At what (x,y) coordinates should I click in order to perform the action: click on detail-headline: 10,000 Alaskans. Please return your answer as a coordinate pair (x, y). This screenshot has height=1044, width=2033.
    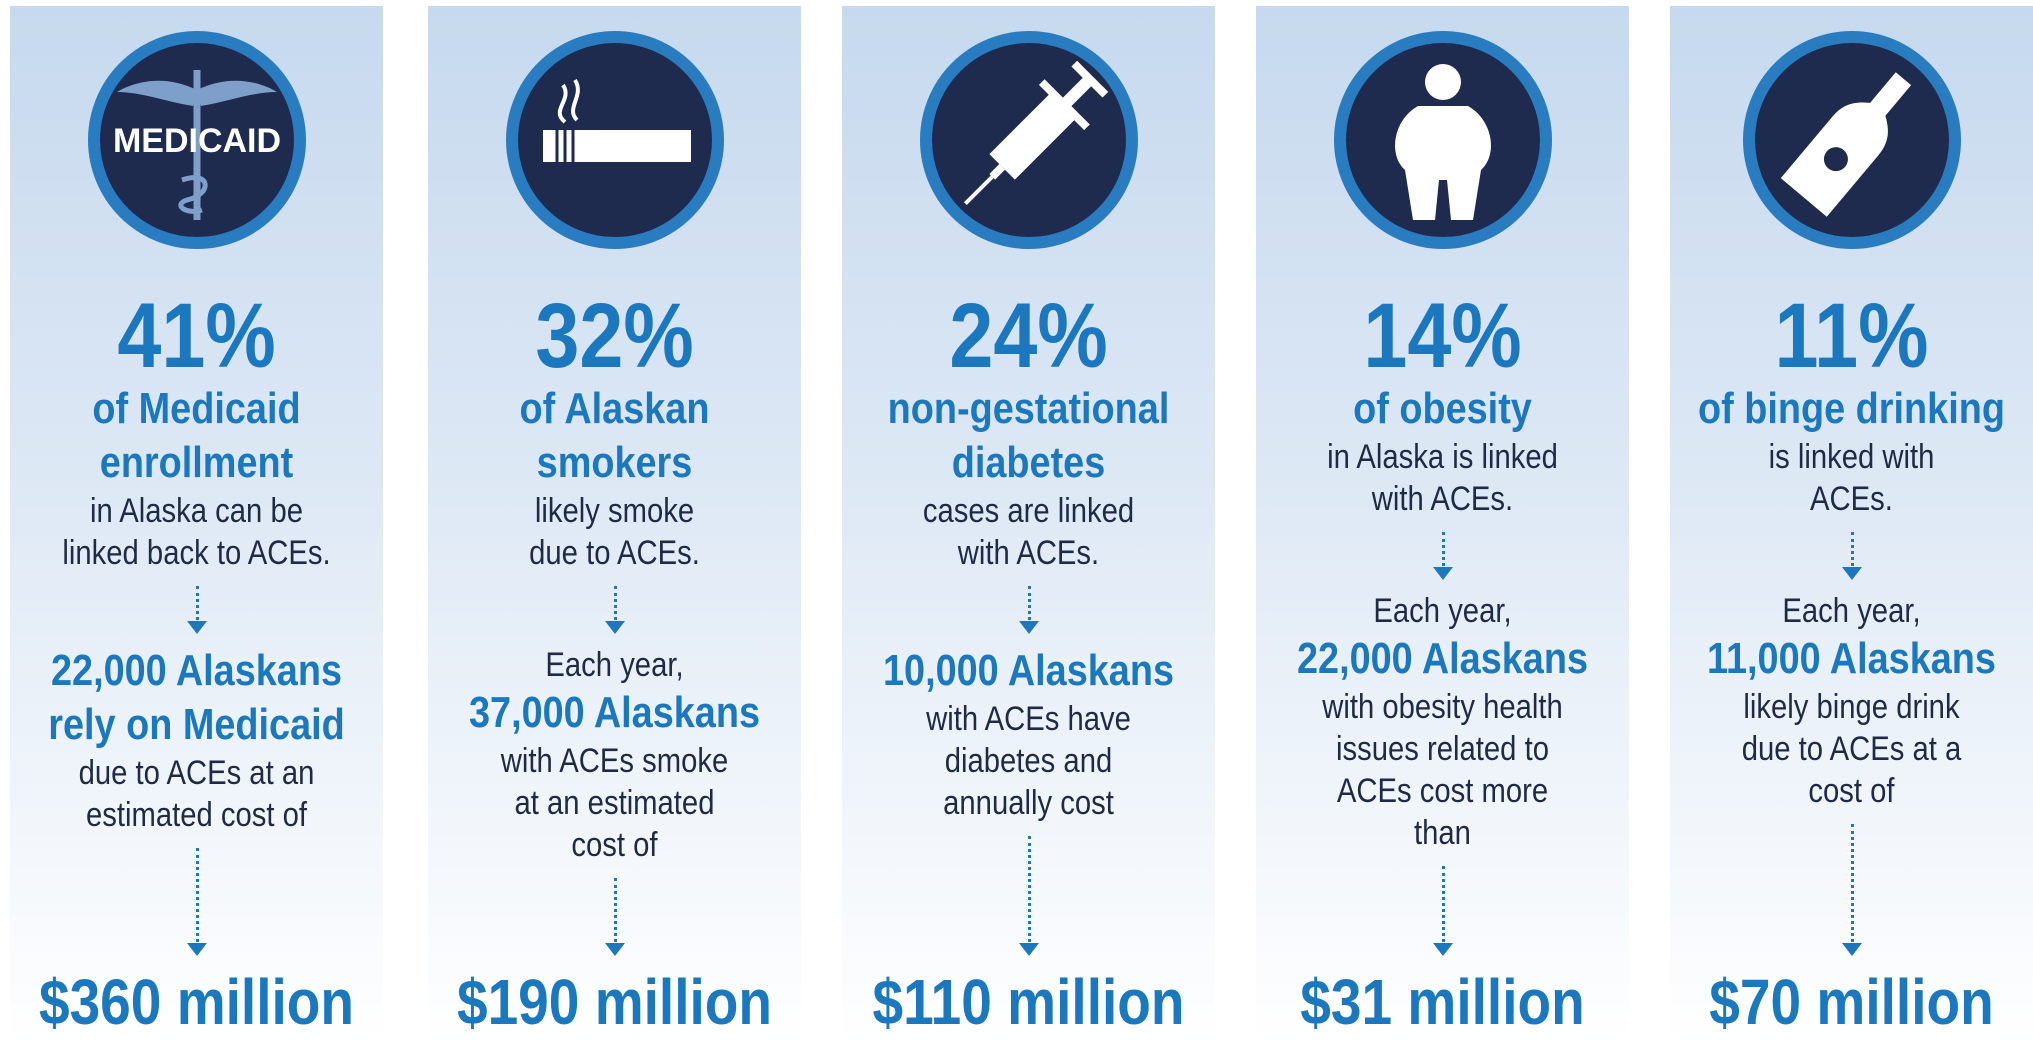
    Looking at the image, I should click on (1028, 670).